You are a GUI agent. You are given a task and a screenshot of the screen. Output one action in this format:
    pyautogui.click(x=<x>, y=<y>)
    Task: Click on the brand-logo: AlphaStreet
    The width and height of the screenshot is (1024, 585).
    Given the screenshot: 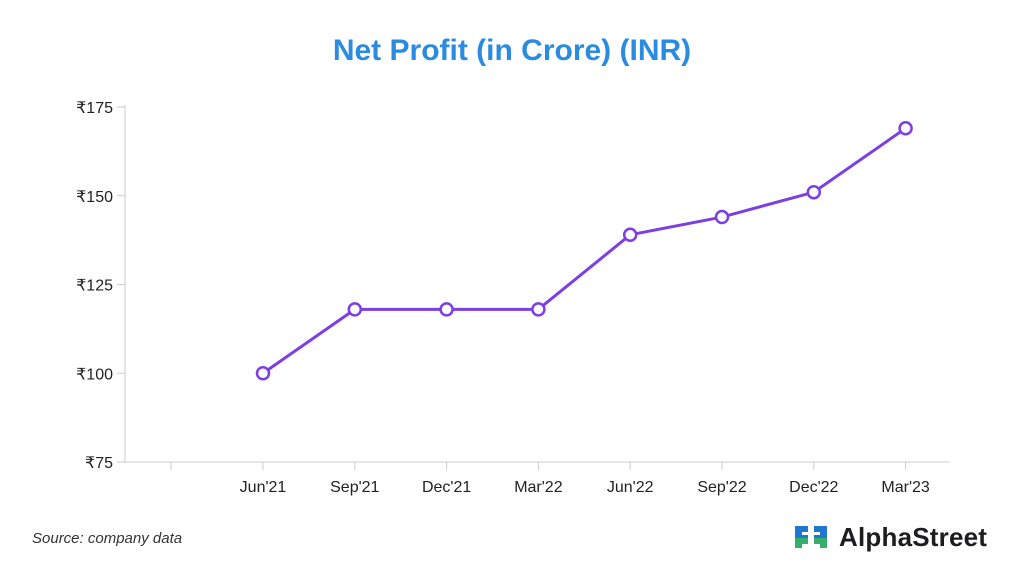 What is the action you would take?
    pyautogui.click(x=890, y=537)
    